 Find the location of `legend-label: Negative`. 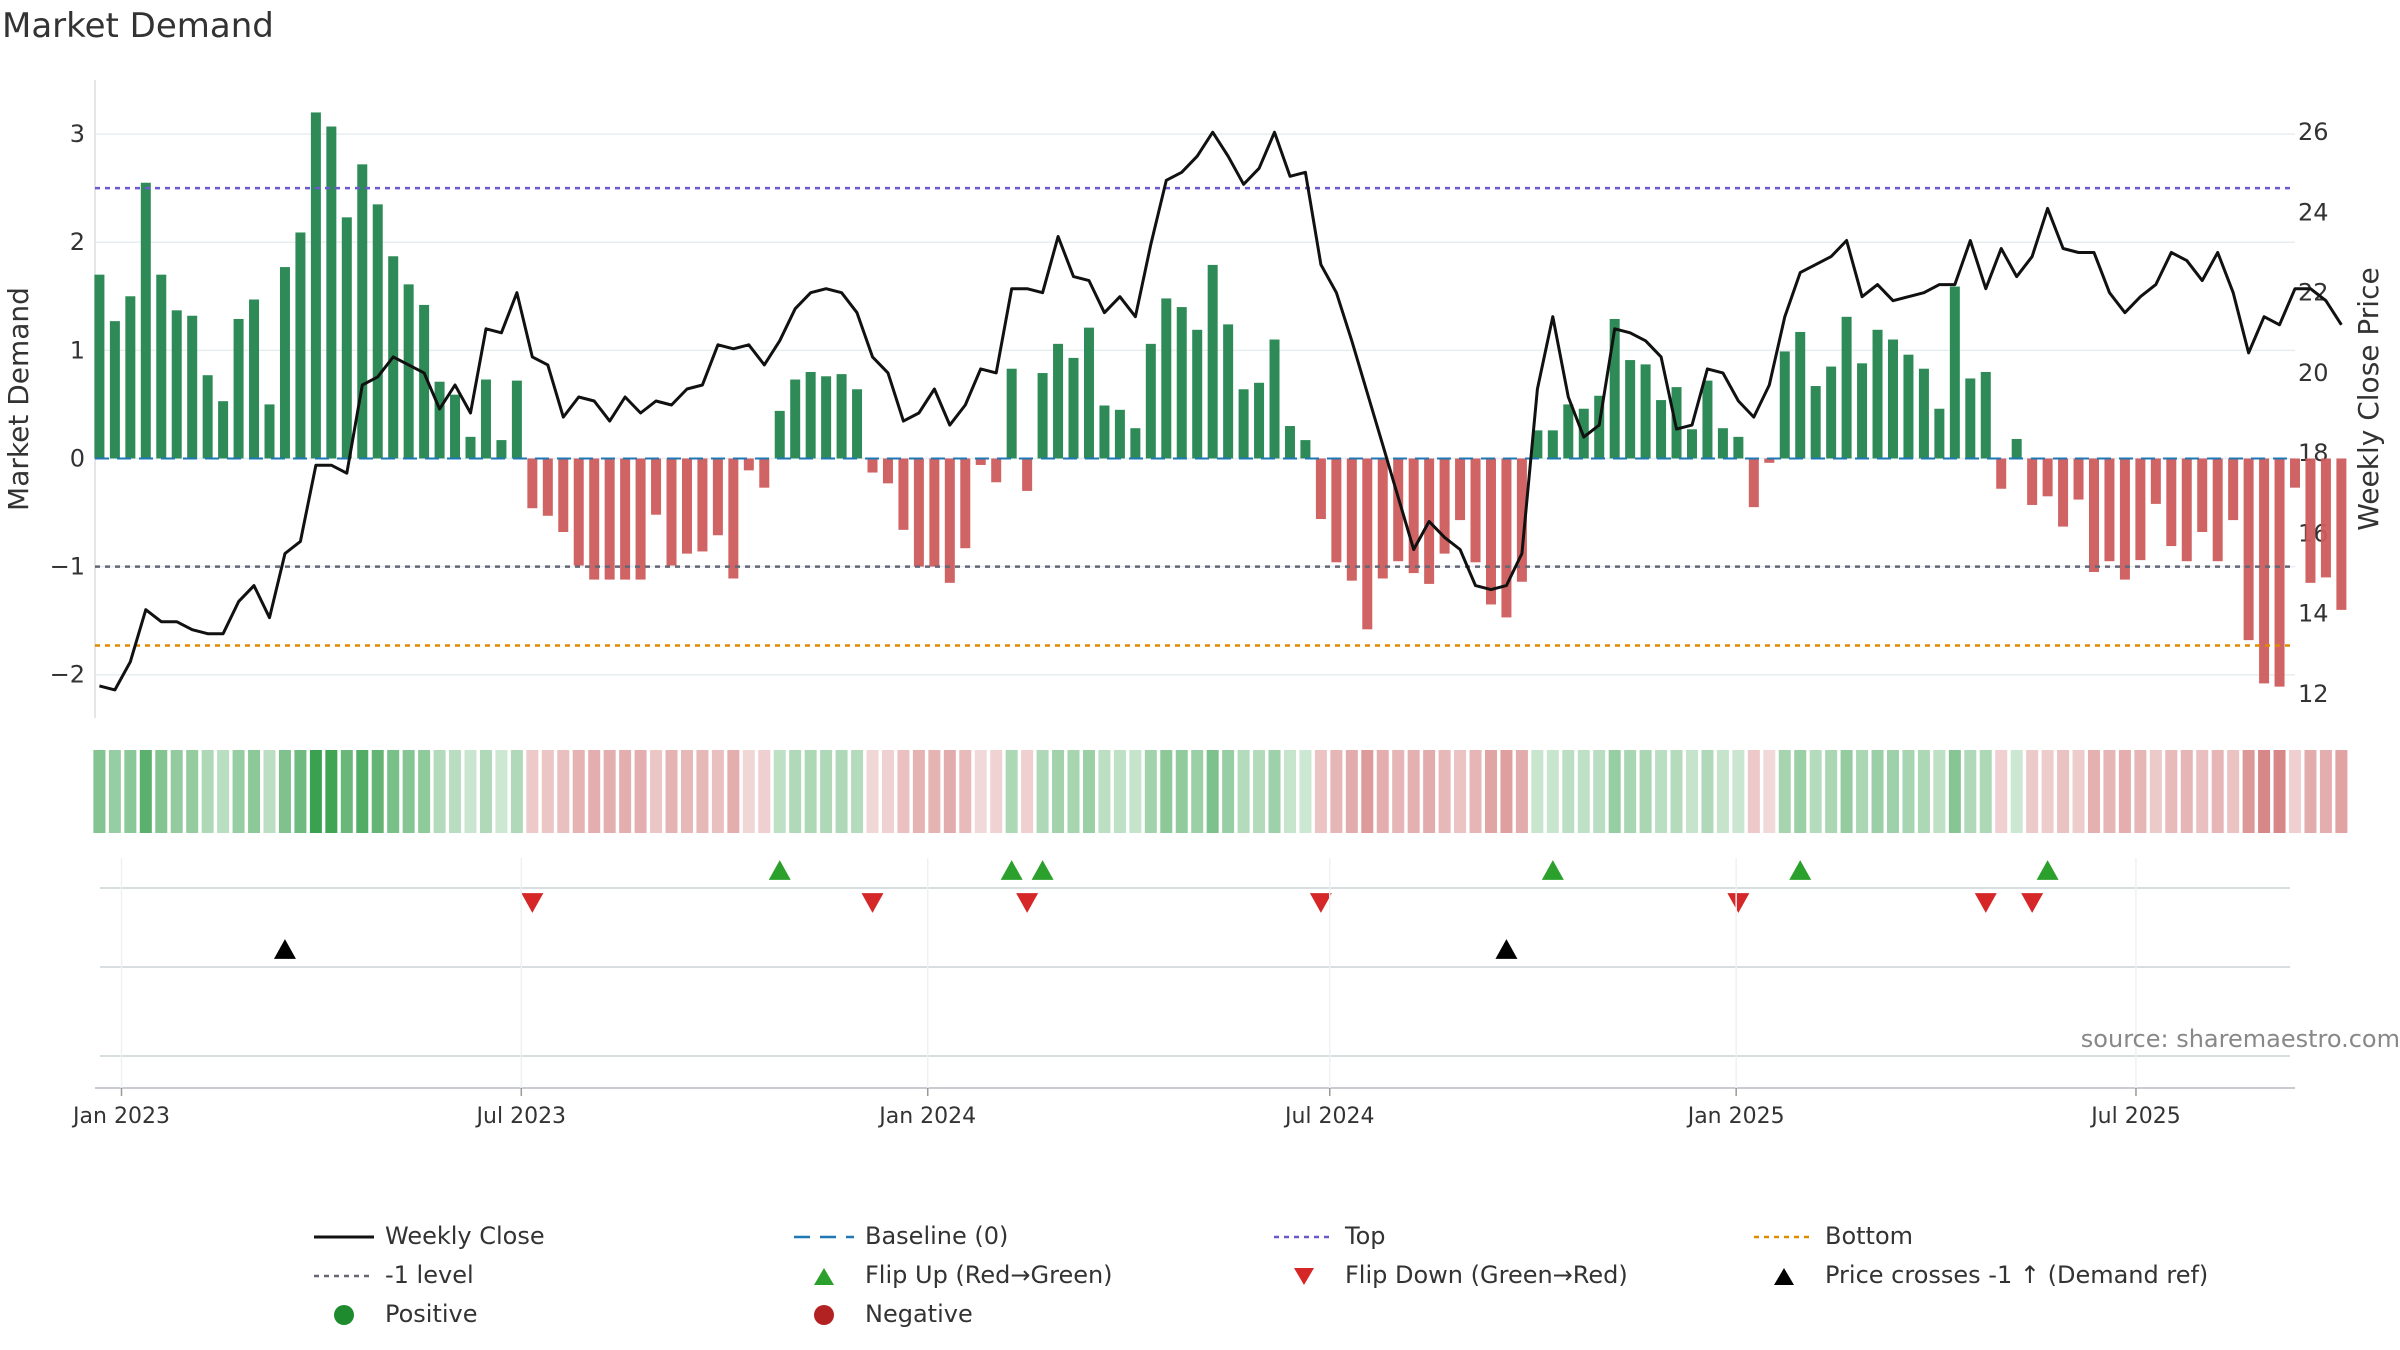

legend-label: Negative is located at coordinates (919, 1314).